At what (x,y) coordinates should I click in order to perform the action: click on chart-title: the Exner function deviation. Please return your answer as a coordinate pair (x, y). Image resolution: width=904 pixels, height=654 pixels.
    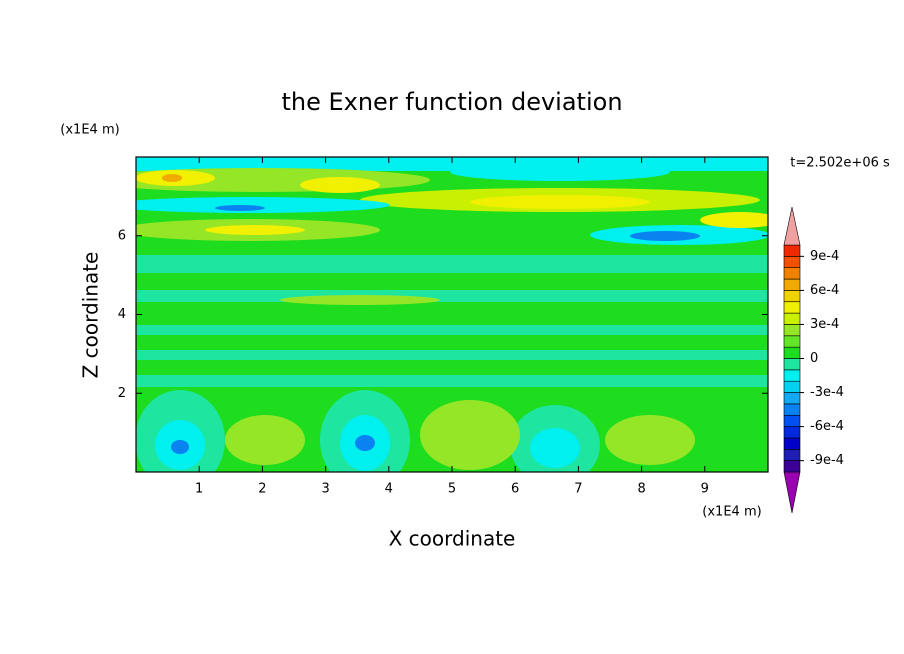
    Looking at the image, I should click on (451, 102).